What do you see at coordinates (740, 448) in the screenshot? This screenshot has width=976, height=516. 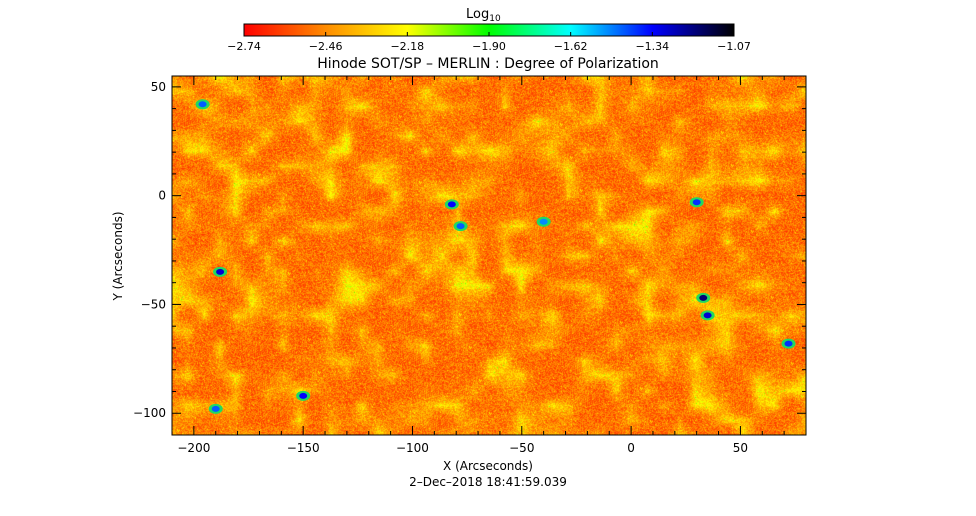 I see `x-tick-label: 50` at bounding box center [740, 448].